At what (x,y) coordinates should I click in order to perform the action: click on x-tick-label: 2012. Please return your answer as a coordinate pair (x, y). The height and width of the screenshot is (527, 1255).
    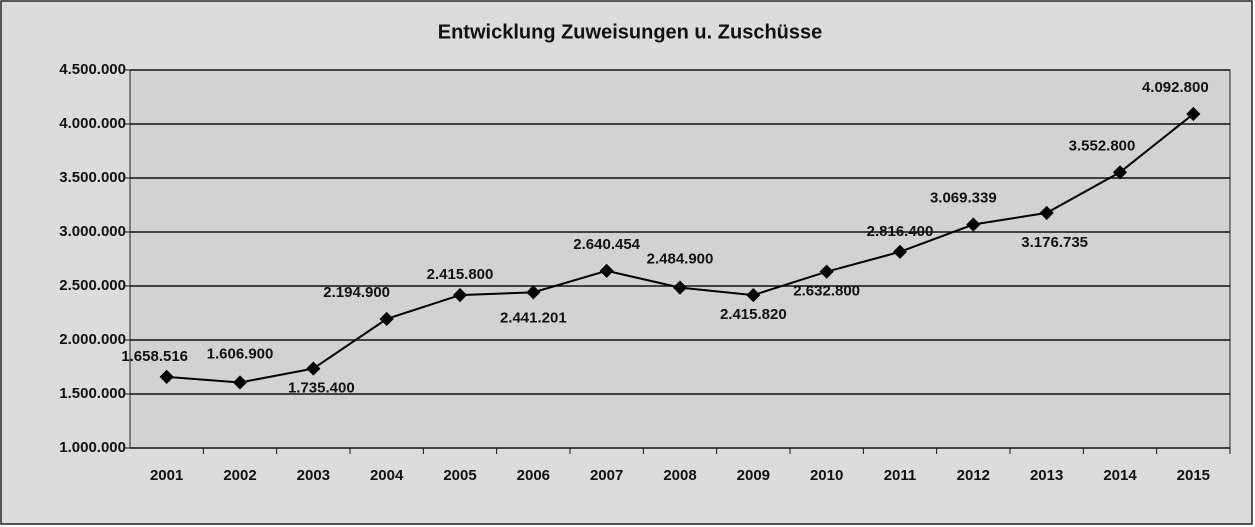
    Looking at the image, I should click on (973, 475).